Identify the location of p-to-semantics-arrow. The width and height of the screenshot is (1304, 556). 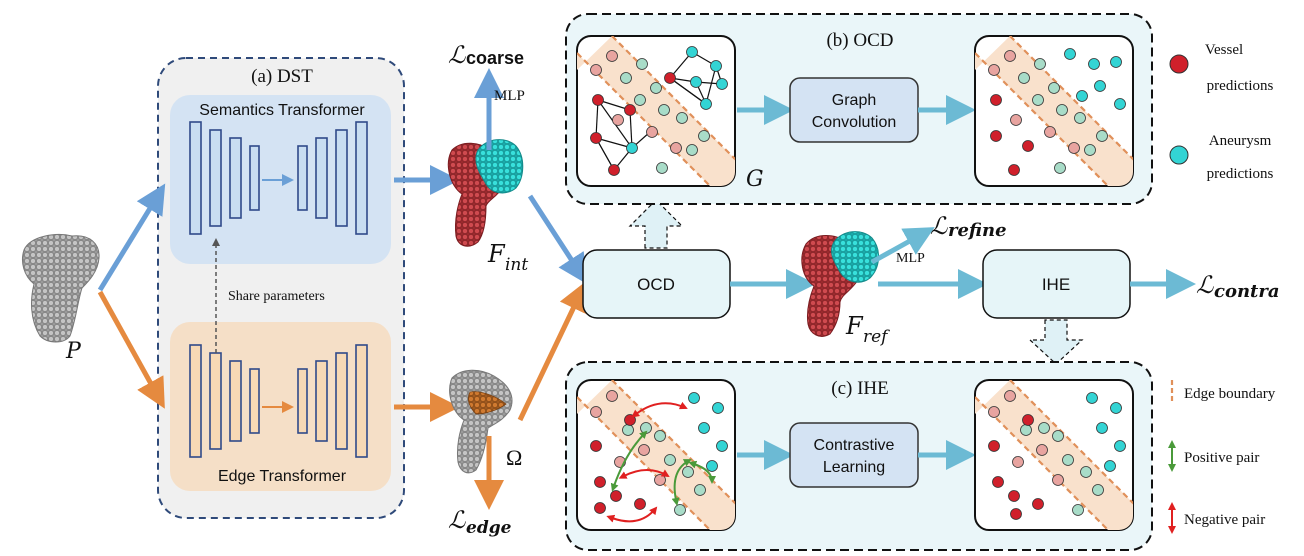
(131, 237).